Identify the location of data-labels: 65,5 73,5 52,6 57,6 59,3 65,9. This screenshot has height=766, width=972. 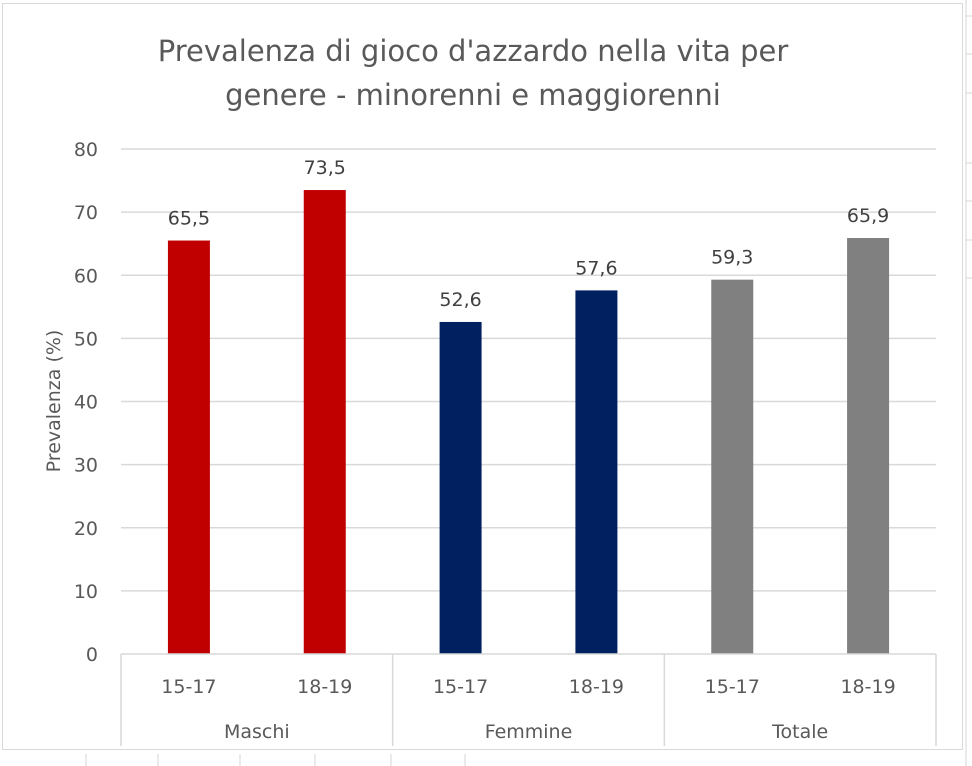
(528, 234).